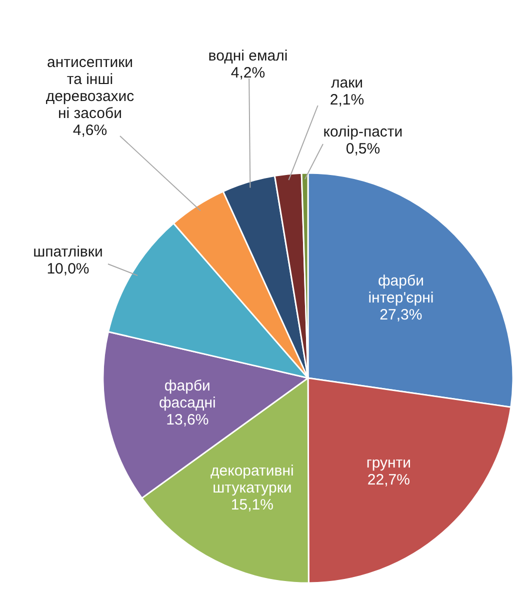 The image size is (531, 592). I want to click on slice-label: фарби інтер'єрні, so click(401, 289).